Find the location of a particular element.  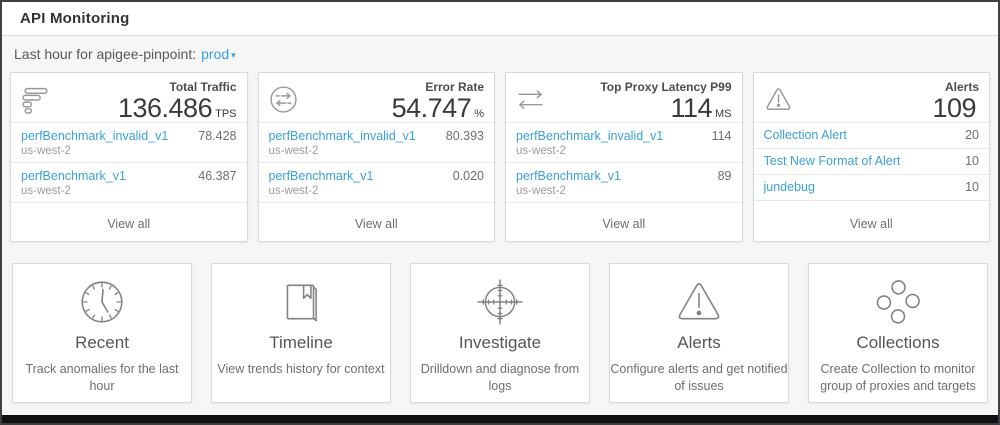

stat-title: Top Proxy Latency P99 is located at coordinates (666, 87).